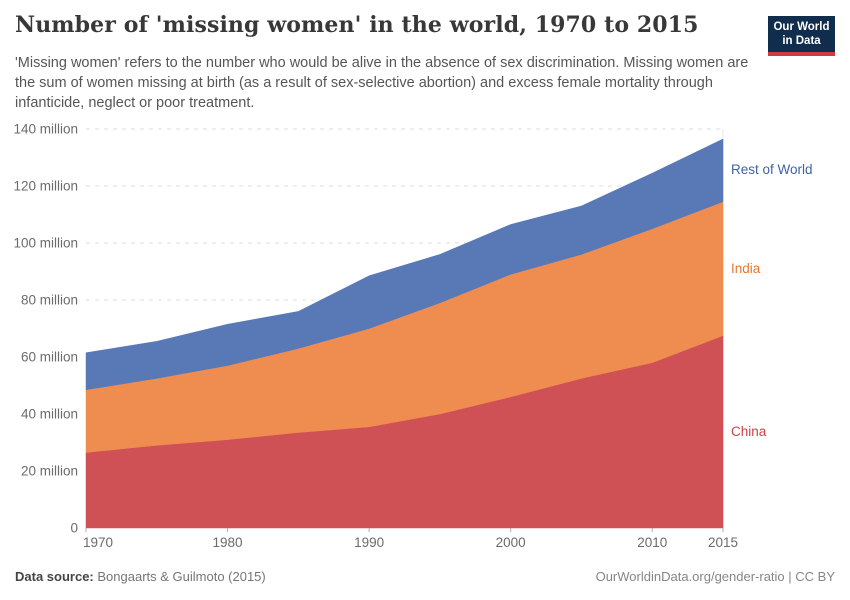 The width and height of the screenshot is (850, 600). What do you see at coordinates (723, 542) in the screenshot?
I see `svg-text: 2015` at bounding box center [723, 542].